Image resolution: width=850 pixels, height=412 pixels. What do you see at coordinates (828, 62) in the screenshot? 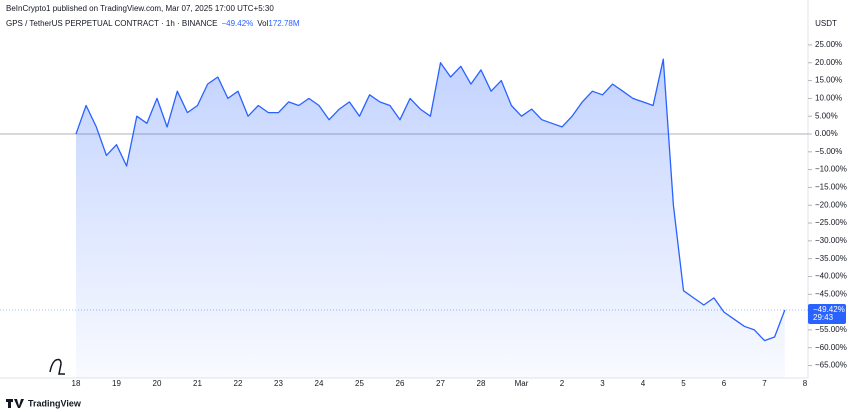
I see `y-tick-label: 20.00%` at bounding box center [828, 62].